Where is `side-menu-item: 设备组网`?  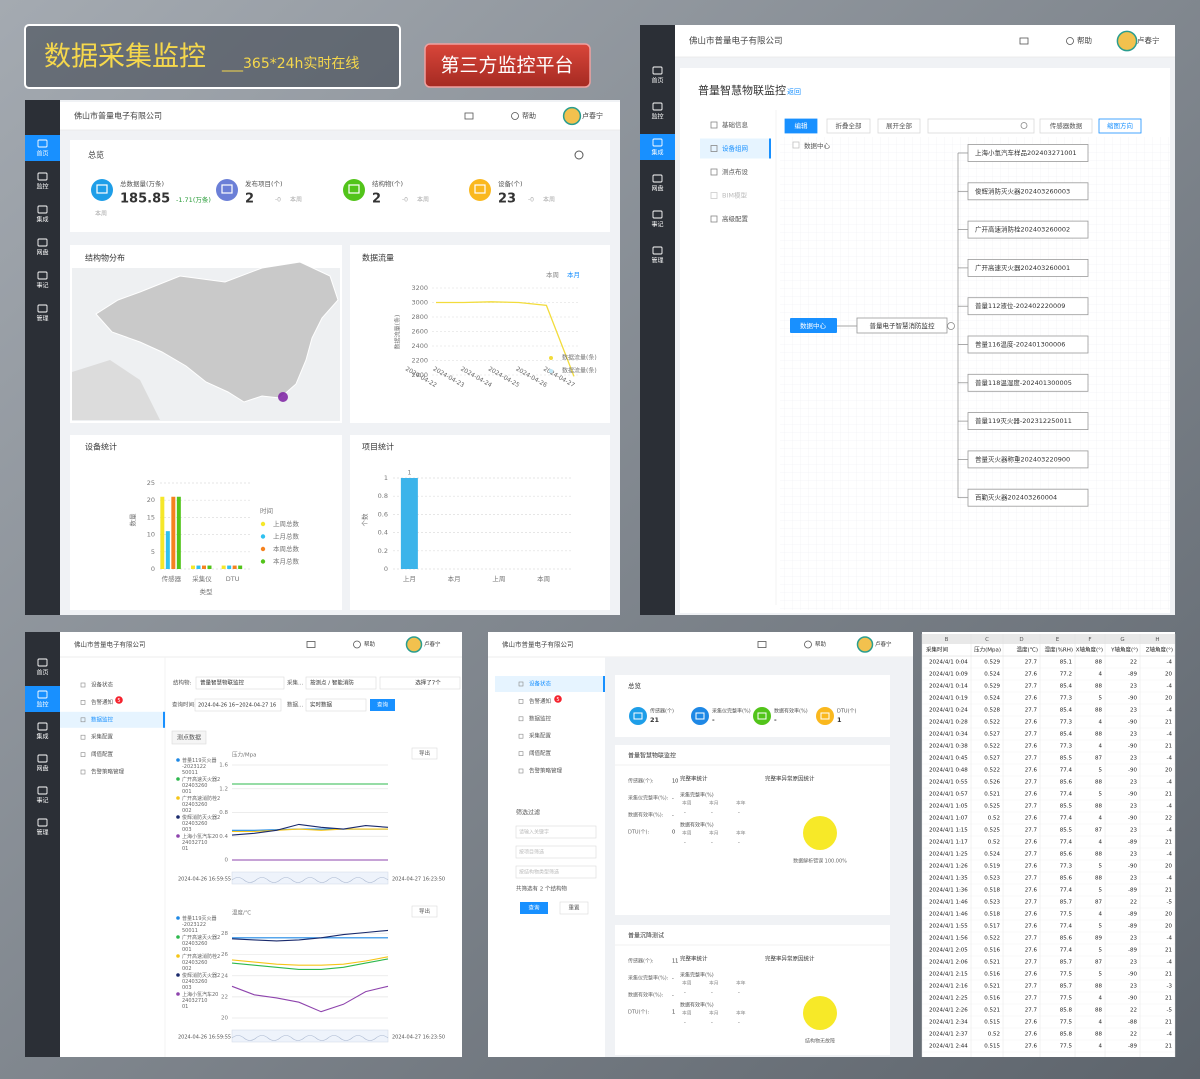 side-menu-item: 设备组网 is located at coordinates (735, 148).